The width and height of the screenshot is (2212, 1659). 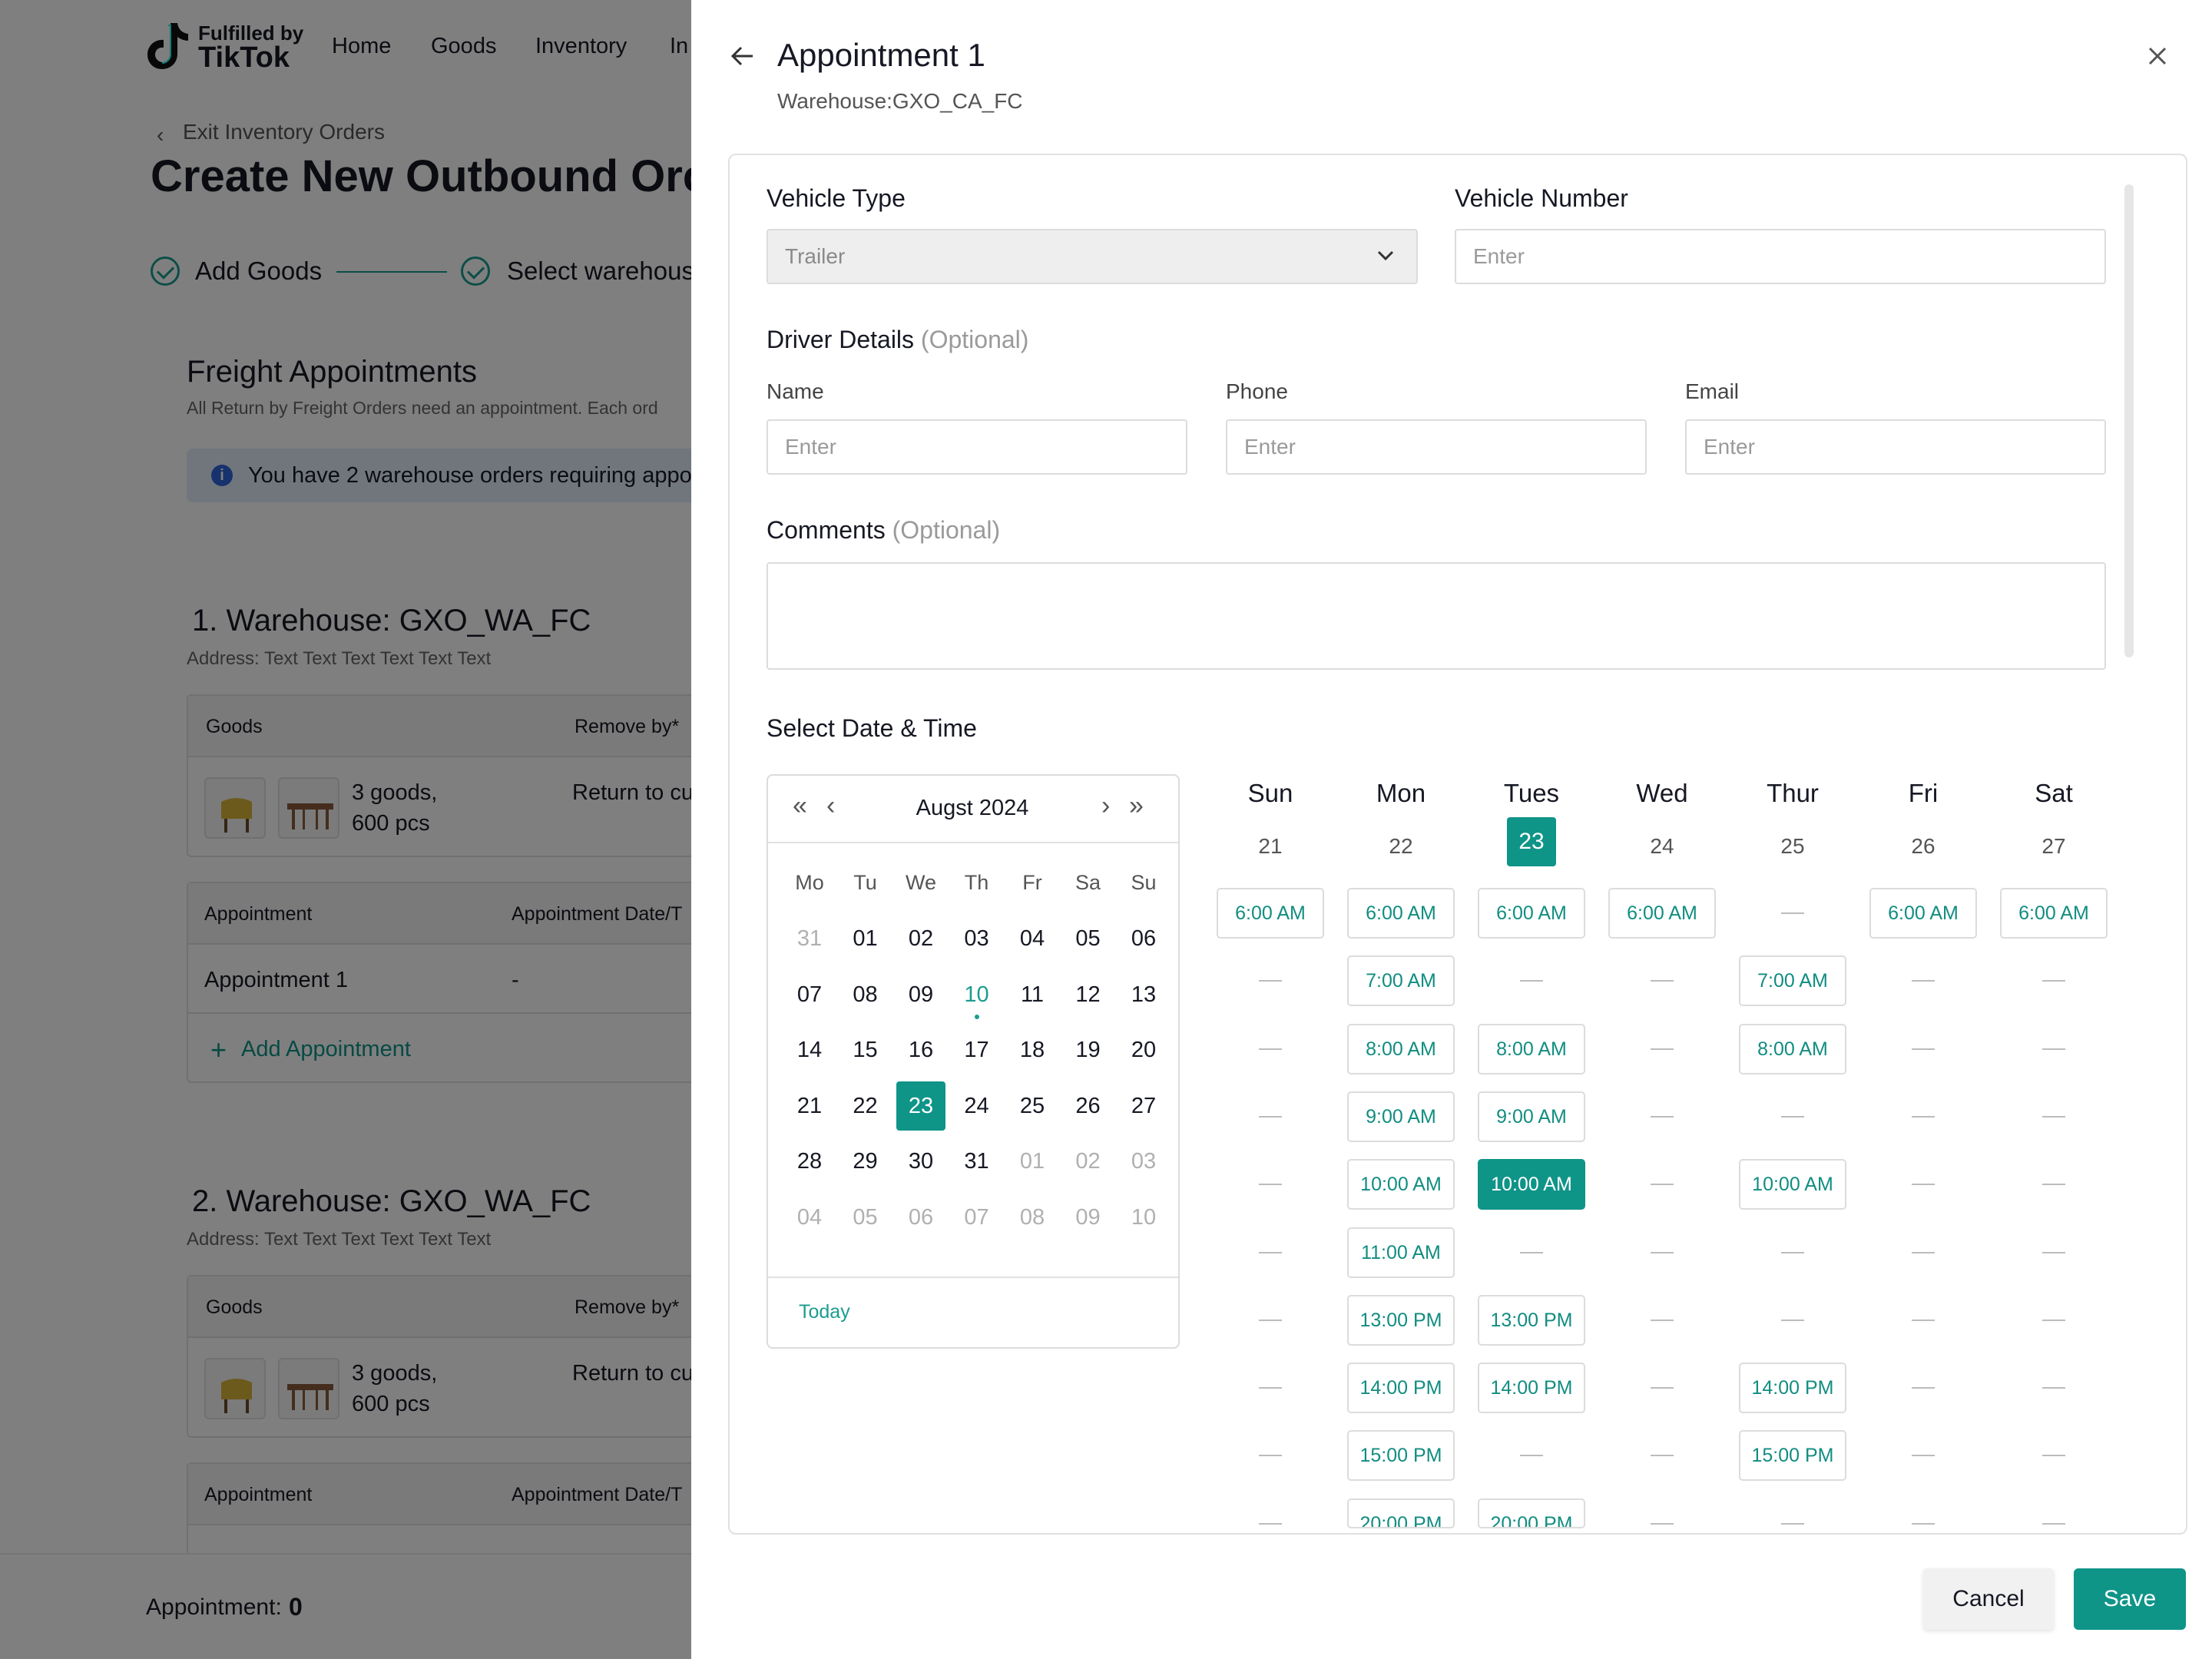 I want to click on driver-email-input: Enter, so click(x=1896, y=447).